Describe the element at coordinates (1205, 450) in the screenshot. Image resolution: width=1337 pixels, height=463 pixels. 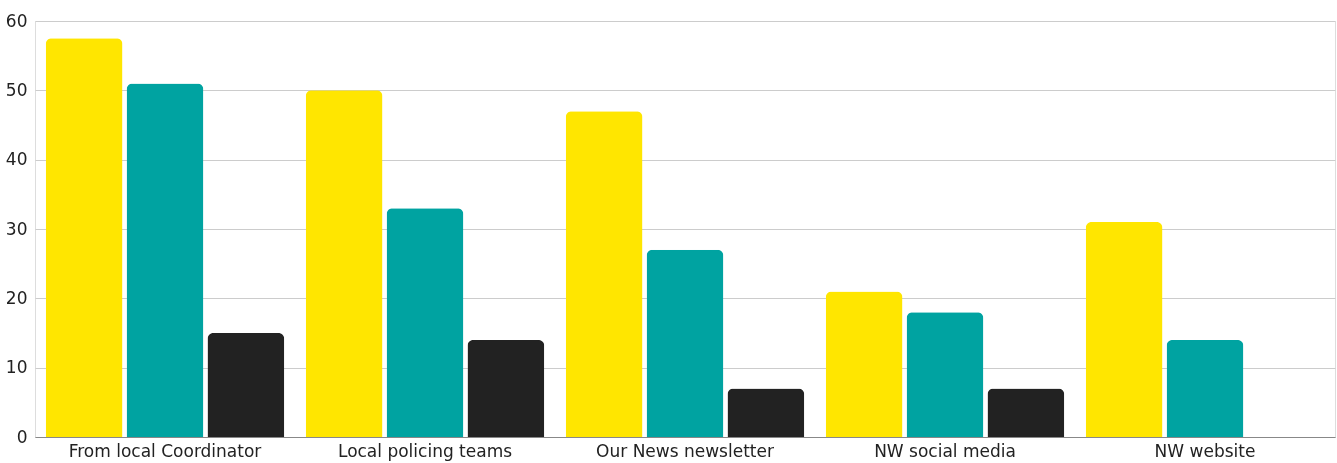
I see `x-tick-label: NW website` at that location.